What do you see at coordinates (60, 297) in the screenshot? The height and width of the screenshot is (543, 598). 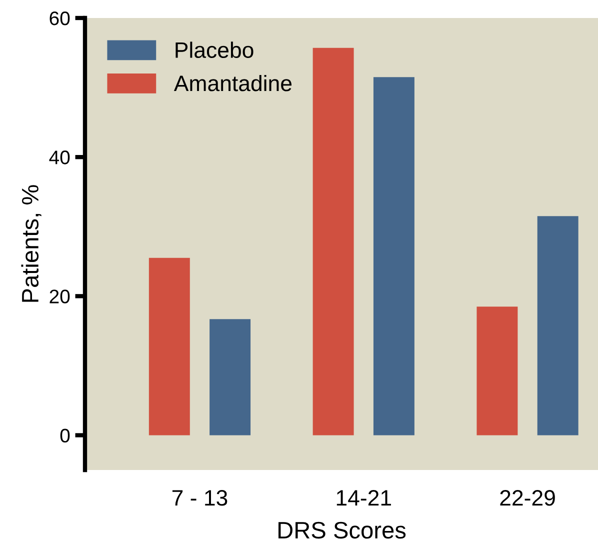 I see `y-tick-label: 20` at bounding box center [60, 297].